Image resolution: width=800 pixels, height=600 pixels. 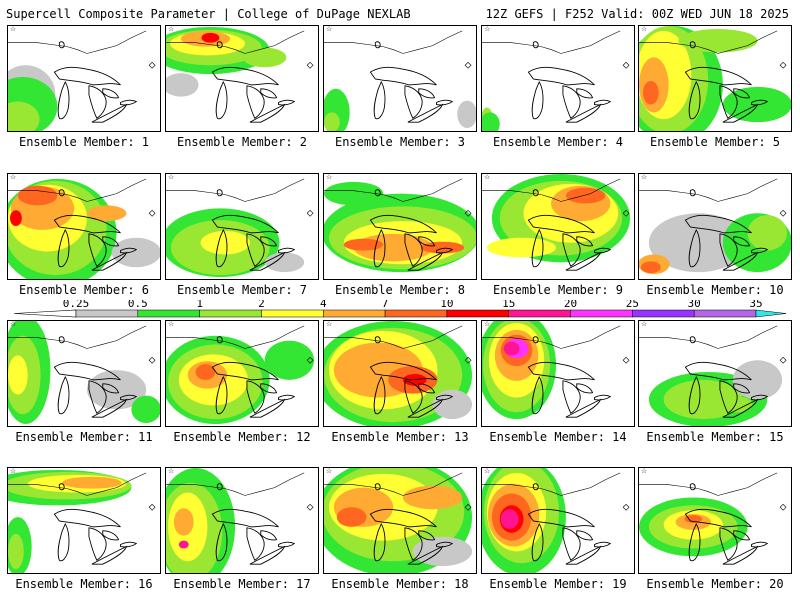 I want to click on member-label: Ensemble Member: 14, so click(x=558, y=437).